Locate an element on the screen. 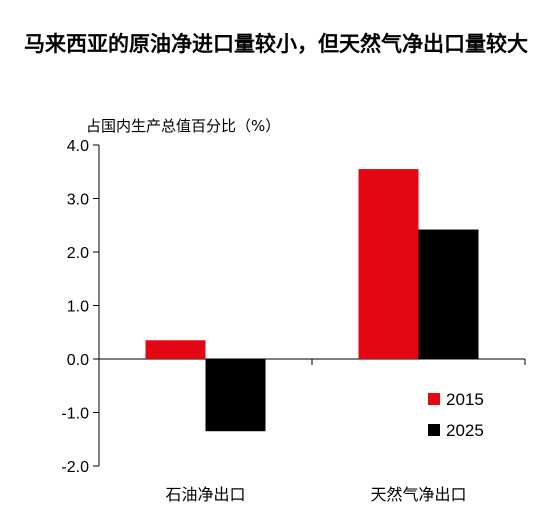  x-category-label: 天然气净出口 is located at coordinates (418, 494).